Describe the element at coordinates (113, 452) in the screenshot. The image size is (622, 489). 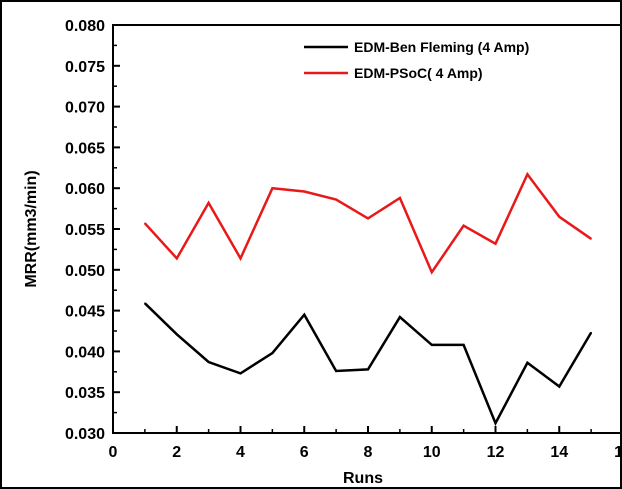
I see `x-tick-label: 0` at that location.